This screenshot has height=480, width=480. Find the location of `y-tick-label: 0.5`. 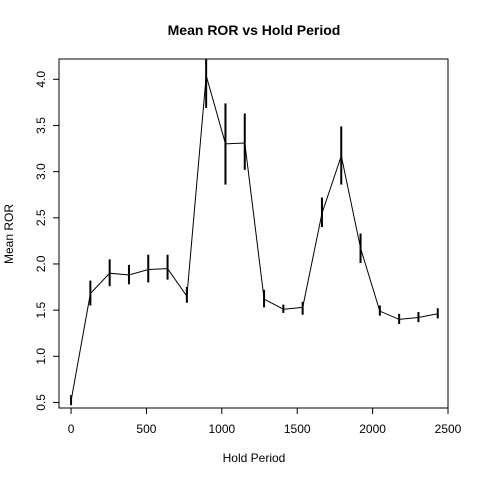

y-tick-label: 0.5 is located at coordinates (41, 402).